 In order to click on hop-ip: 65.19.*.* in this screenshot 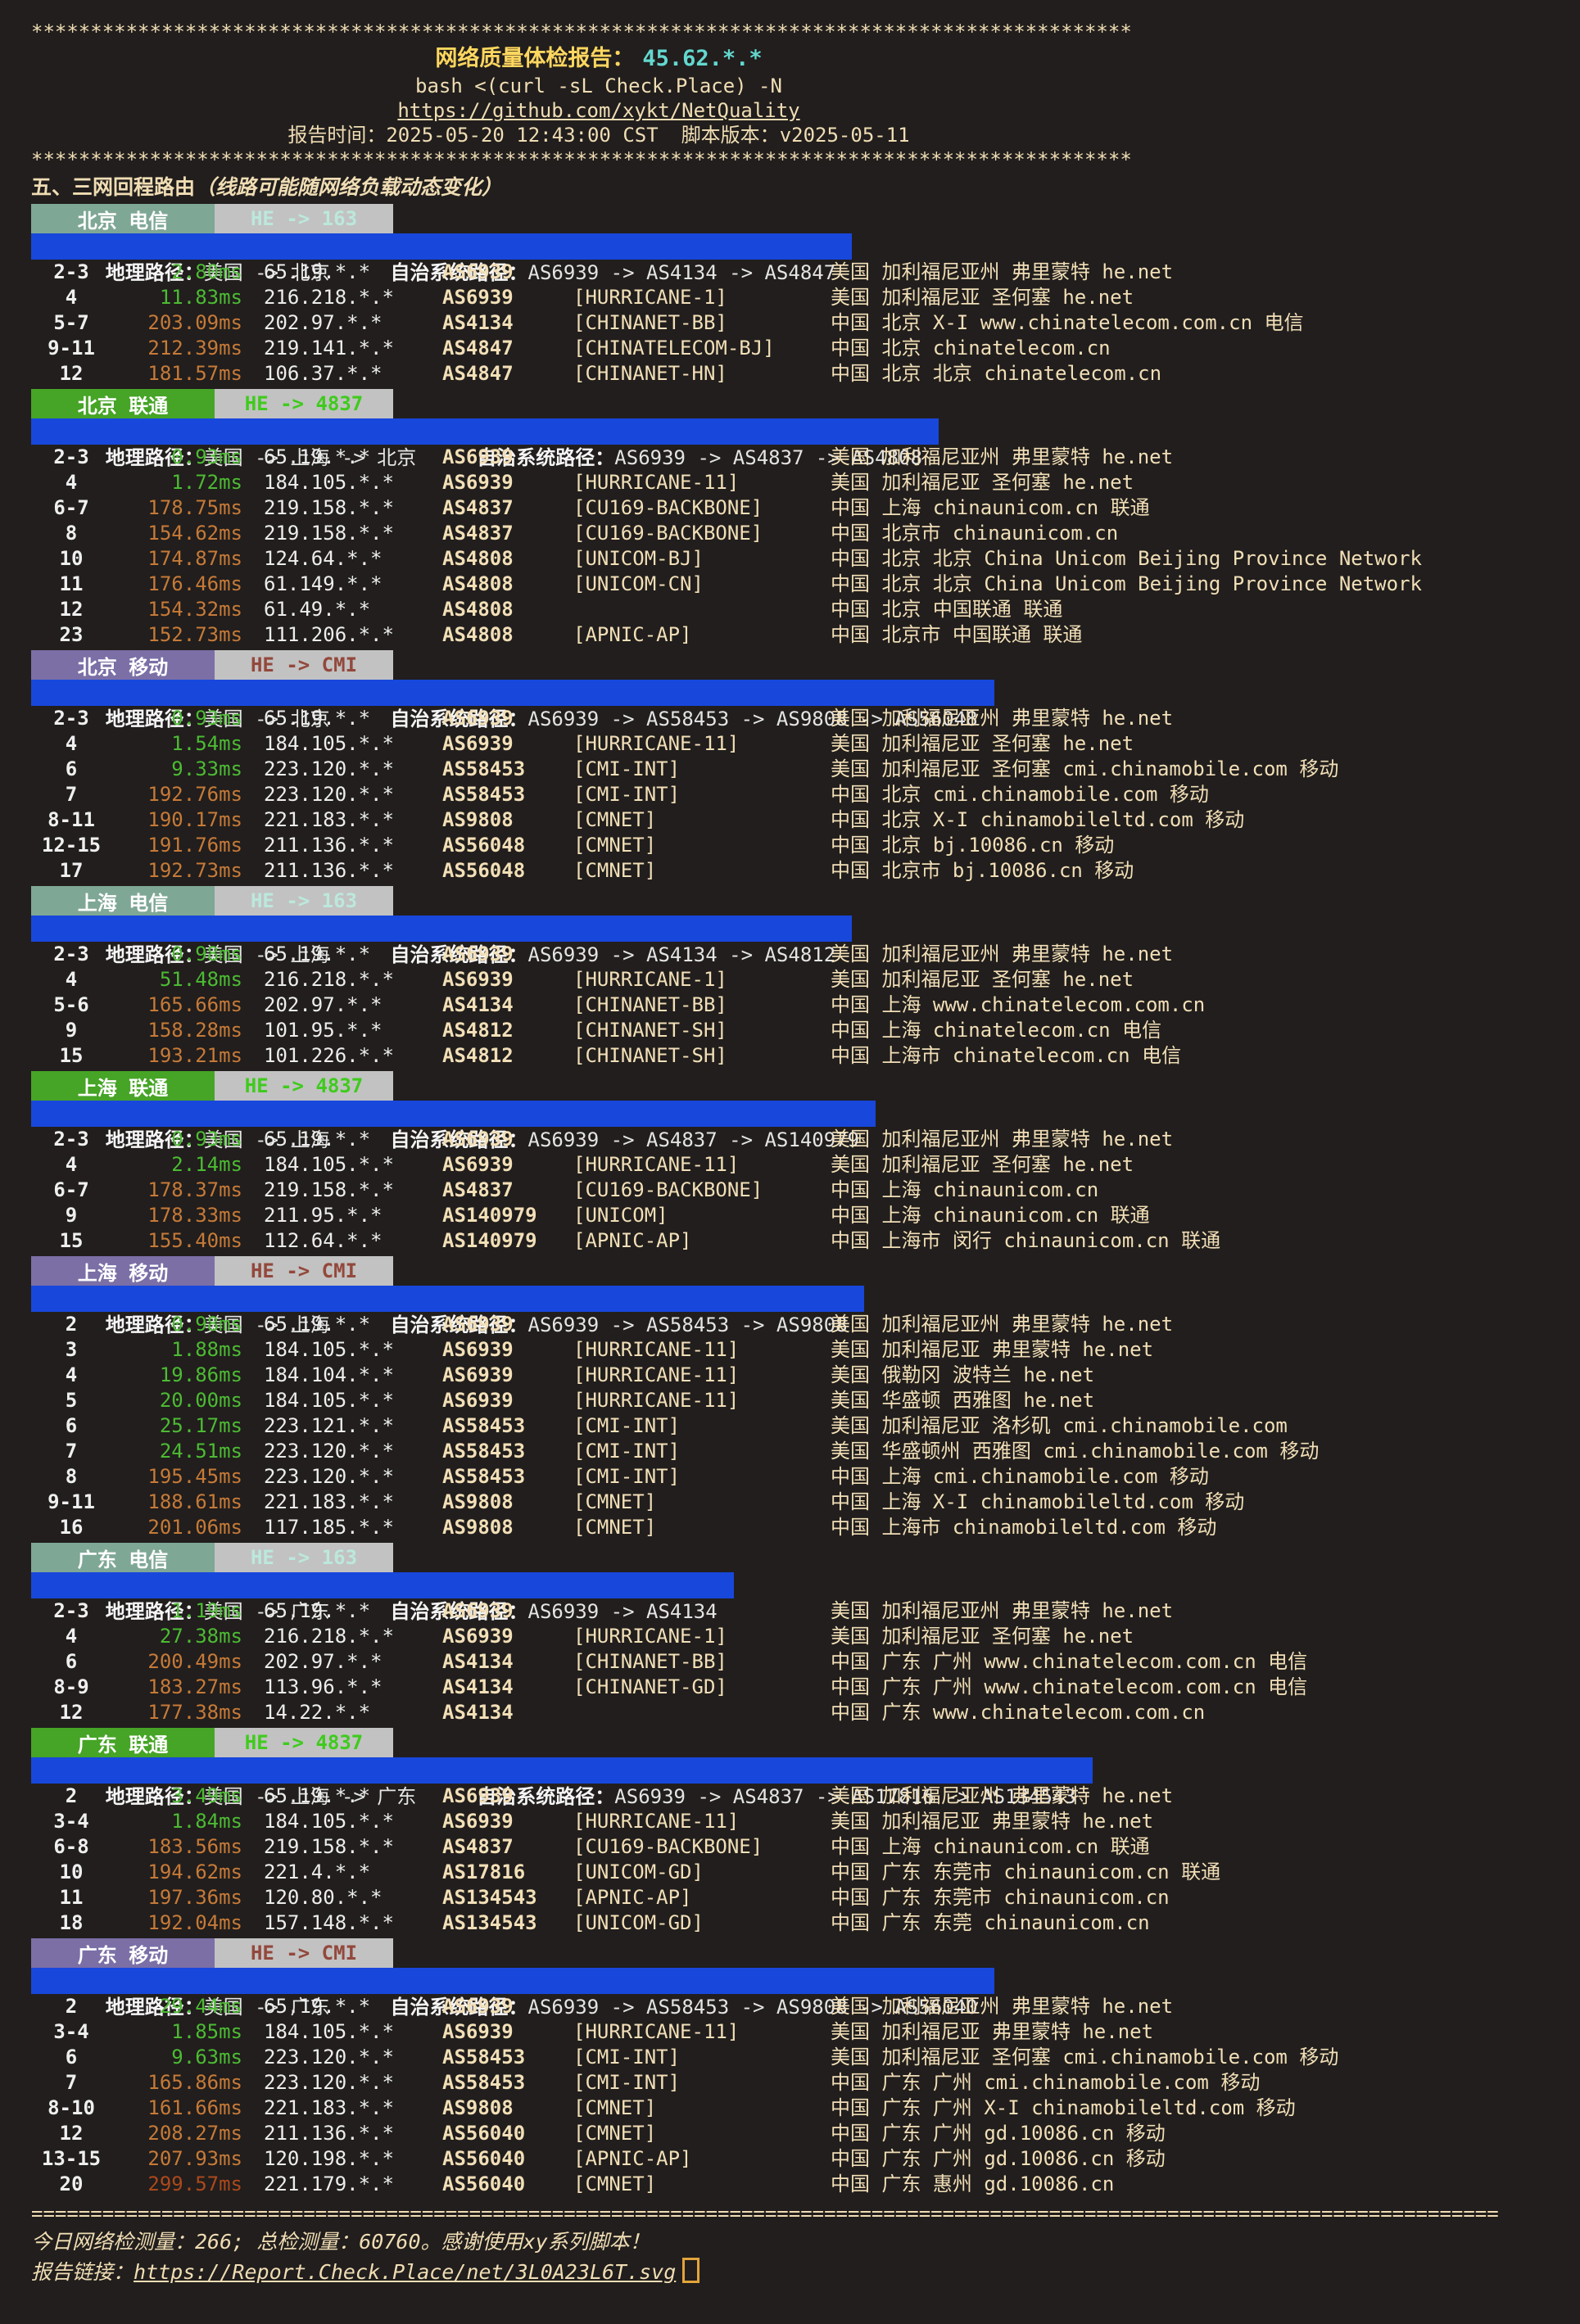, I will do `click(318, 457)`.